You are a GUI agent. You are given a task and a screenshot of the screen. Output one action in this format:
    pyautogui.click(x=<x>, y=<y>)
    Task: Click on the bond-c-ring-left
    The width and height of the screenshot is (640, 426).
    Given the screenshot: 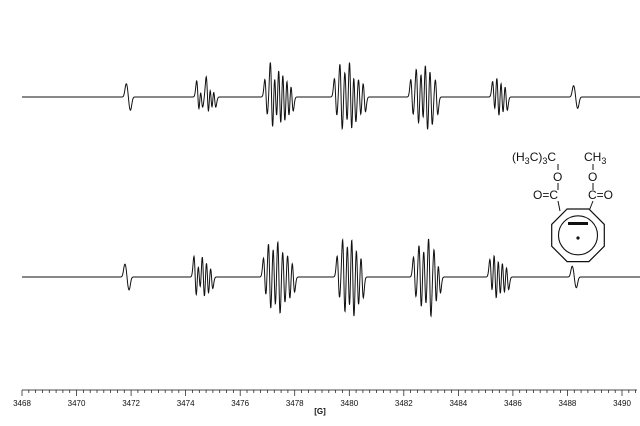 What is the action you would take?
    pyautogui.click(x=559, y=206)
    